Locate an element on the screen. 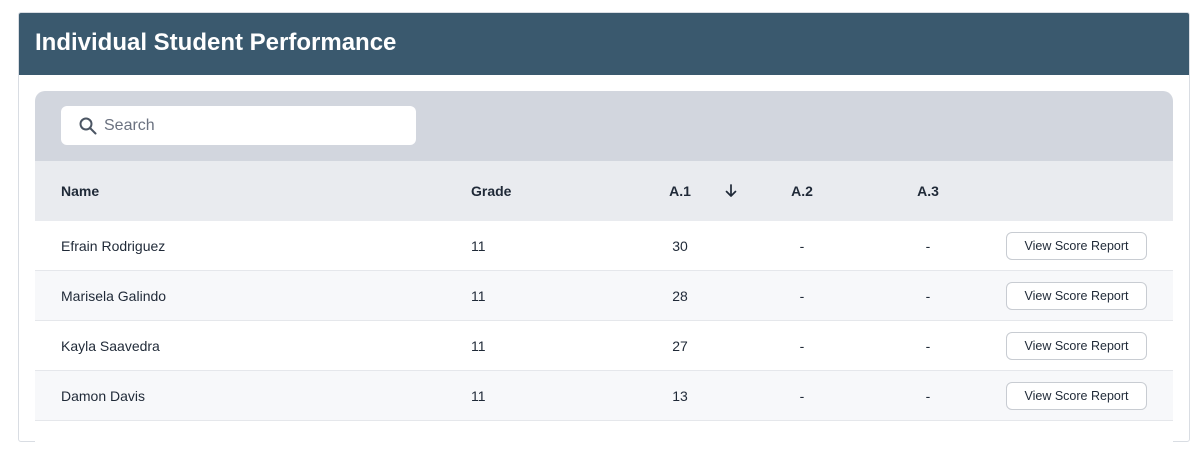 This screenshot has width=1198, height=451. sort-arrow is located at coordinates (731, 190).